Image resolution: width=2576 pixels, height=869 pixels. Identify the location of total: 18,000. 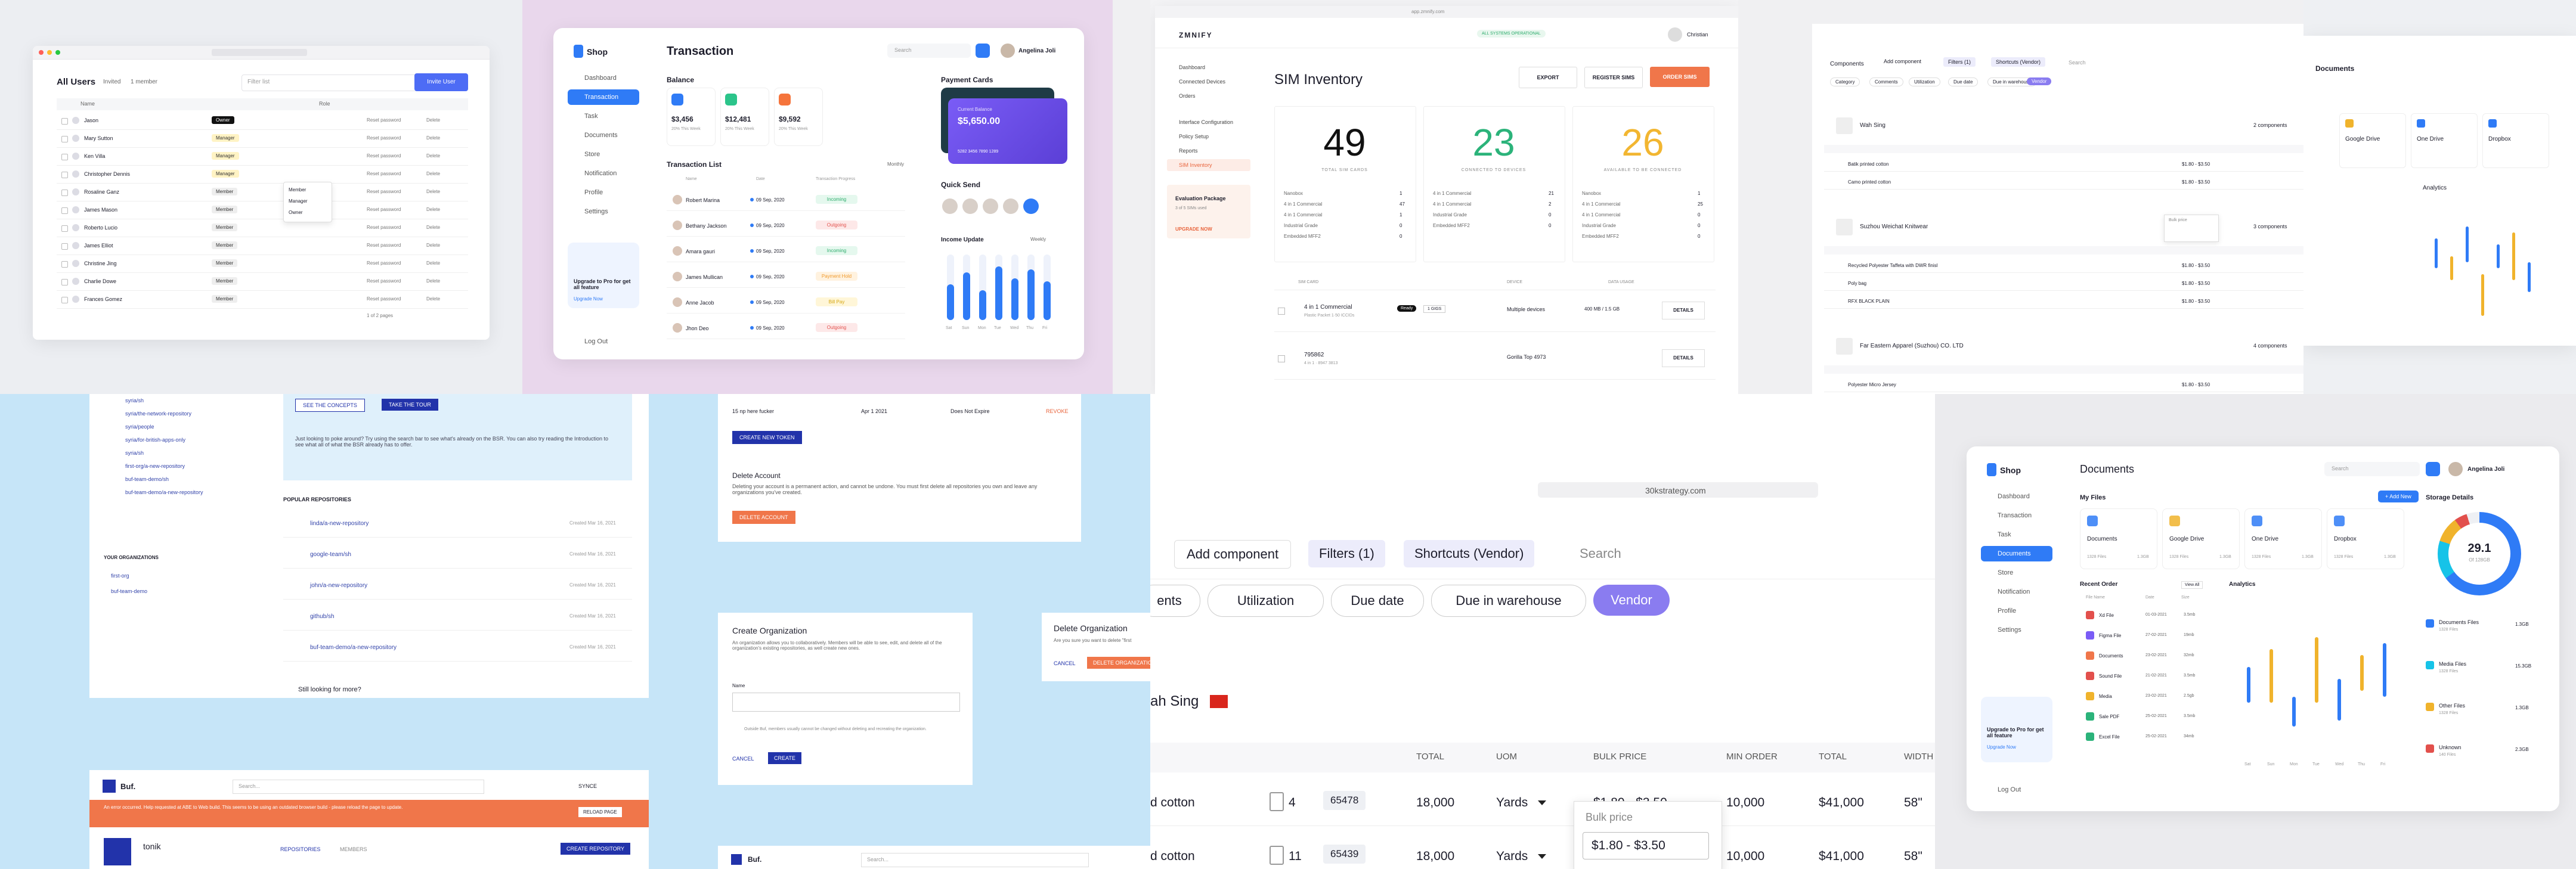
(1435, 856).